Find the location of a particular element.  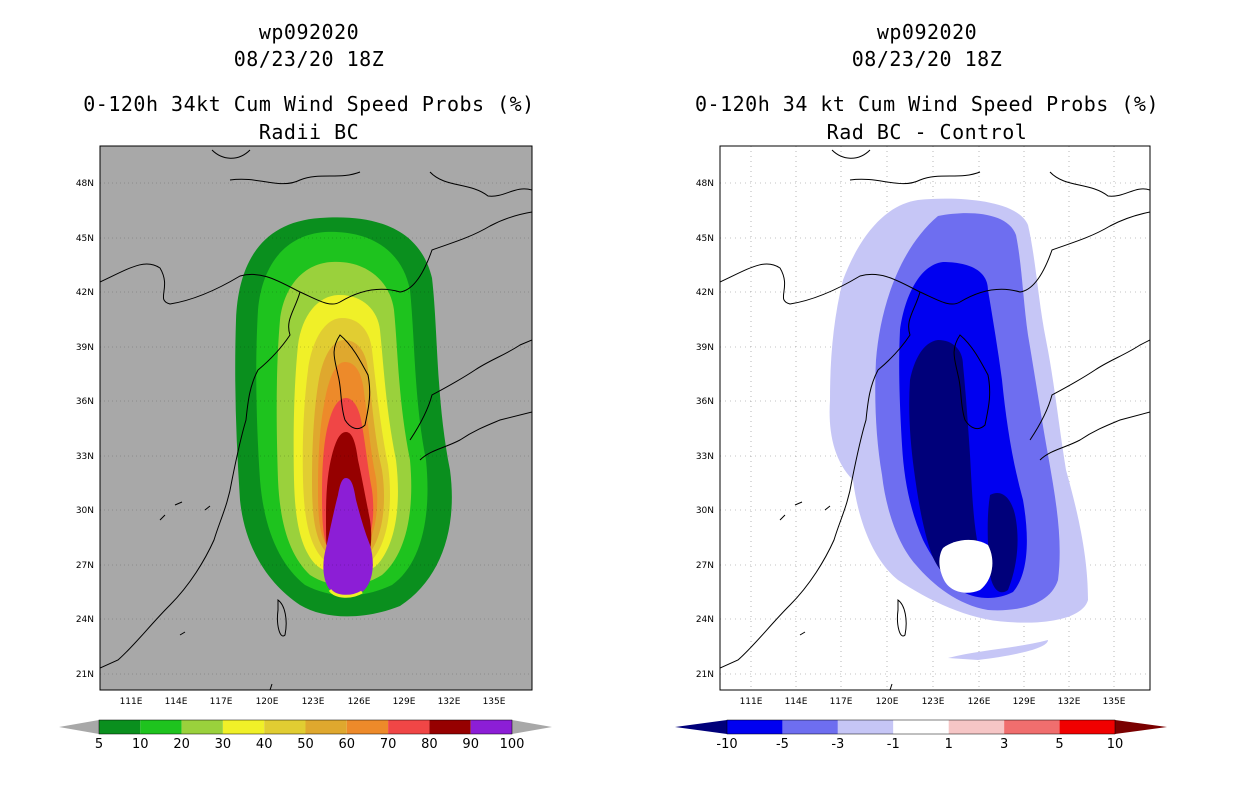

difference-contours is located at coordinates (958, 429).